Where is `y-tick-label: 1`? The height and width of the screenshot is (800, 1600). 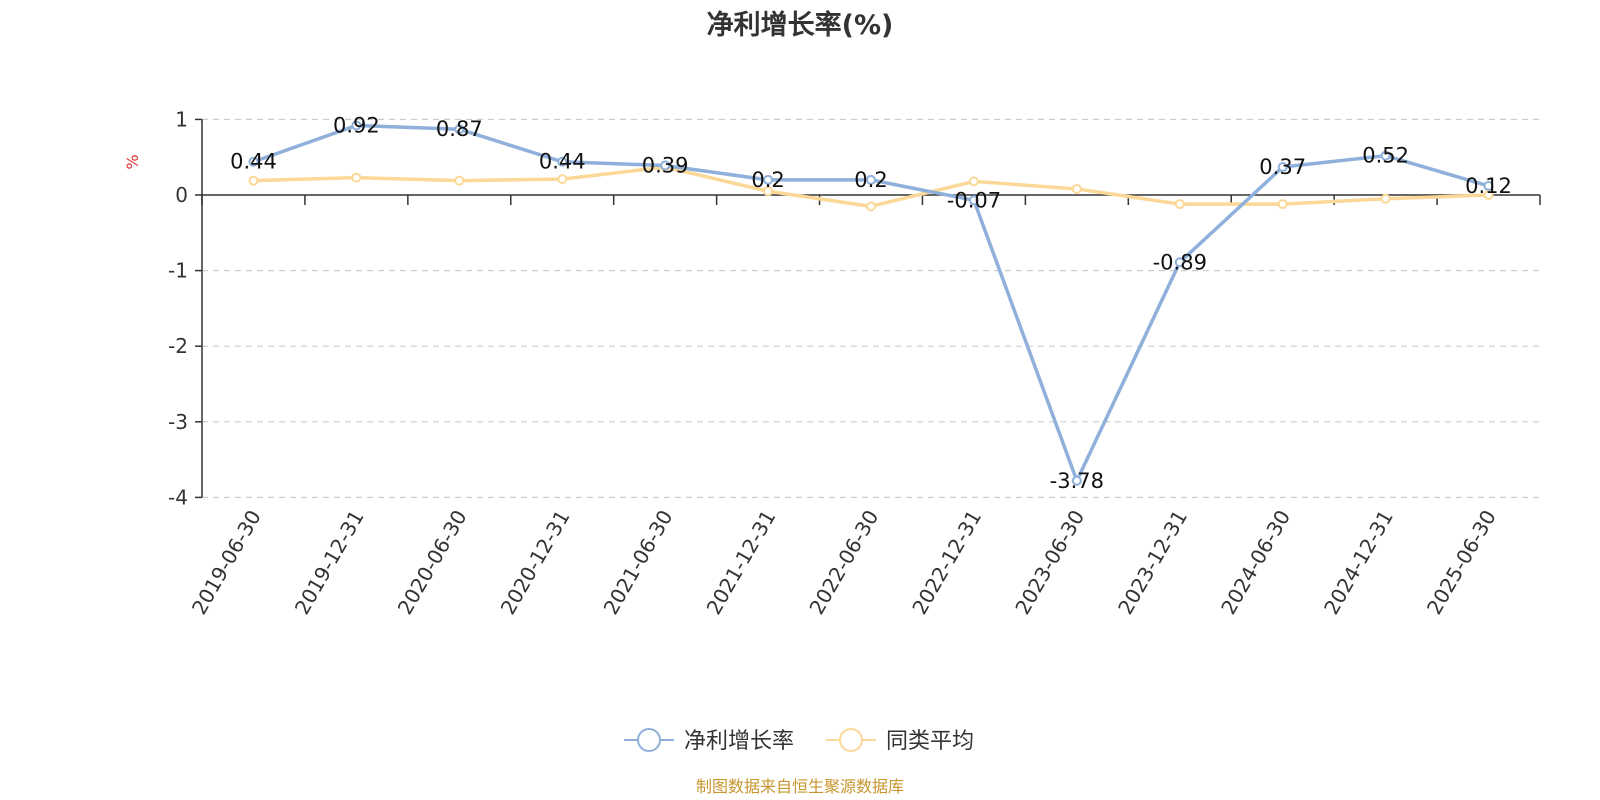 y-tick-label: 1 is located at coordinates (181, 119).